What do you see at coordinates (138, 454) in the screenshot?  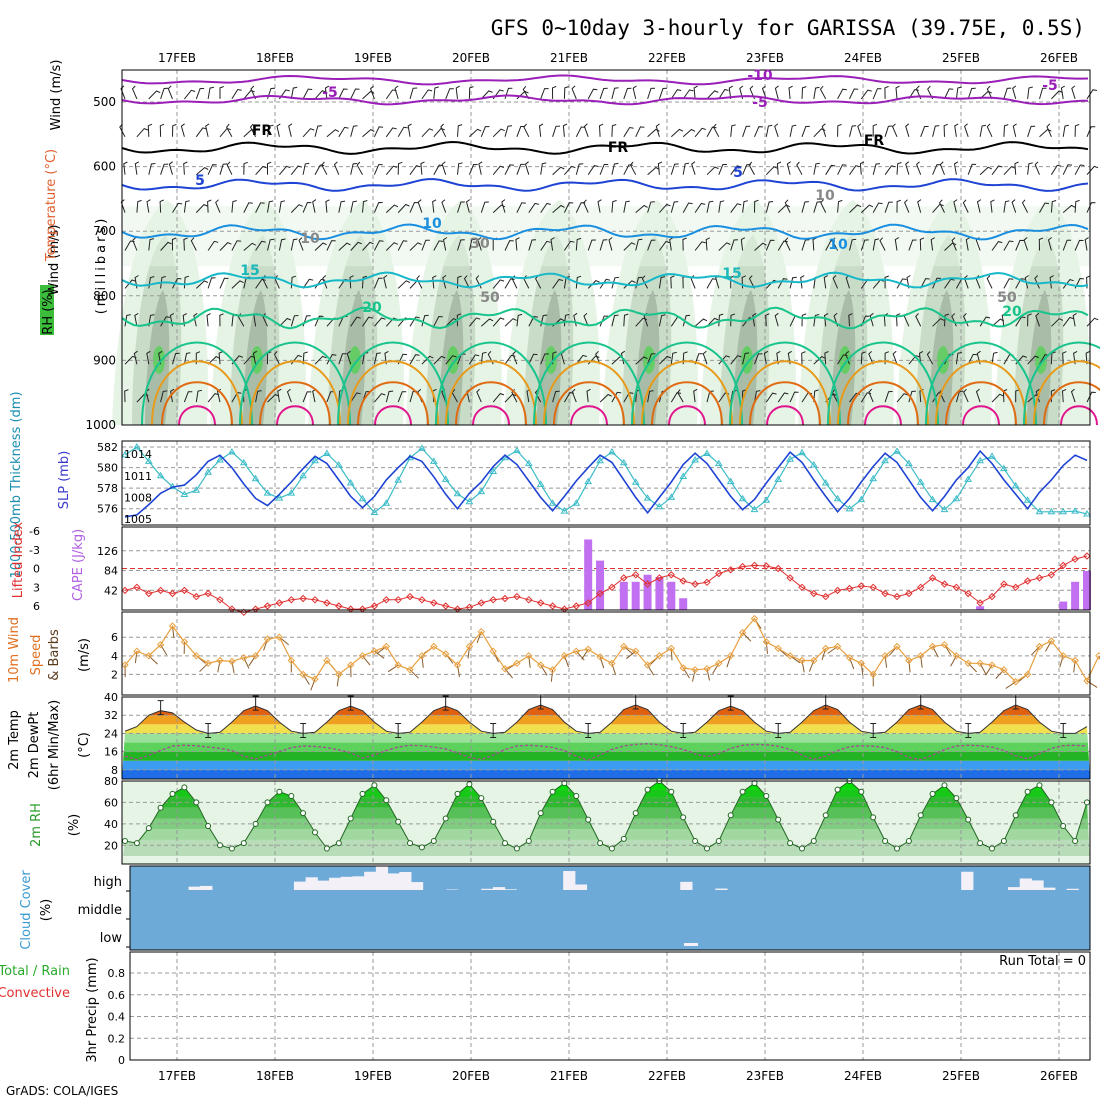 I see `y-tick-label-right: 1014` at bounding box center [138, 454].